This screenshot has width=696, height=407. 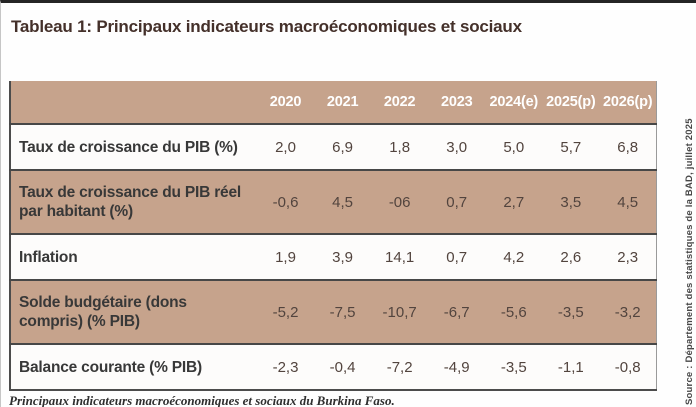 I want to click on year-header: 2023, so click(x=457, y=102).